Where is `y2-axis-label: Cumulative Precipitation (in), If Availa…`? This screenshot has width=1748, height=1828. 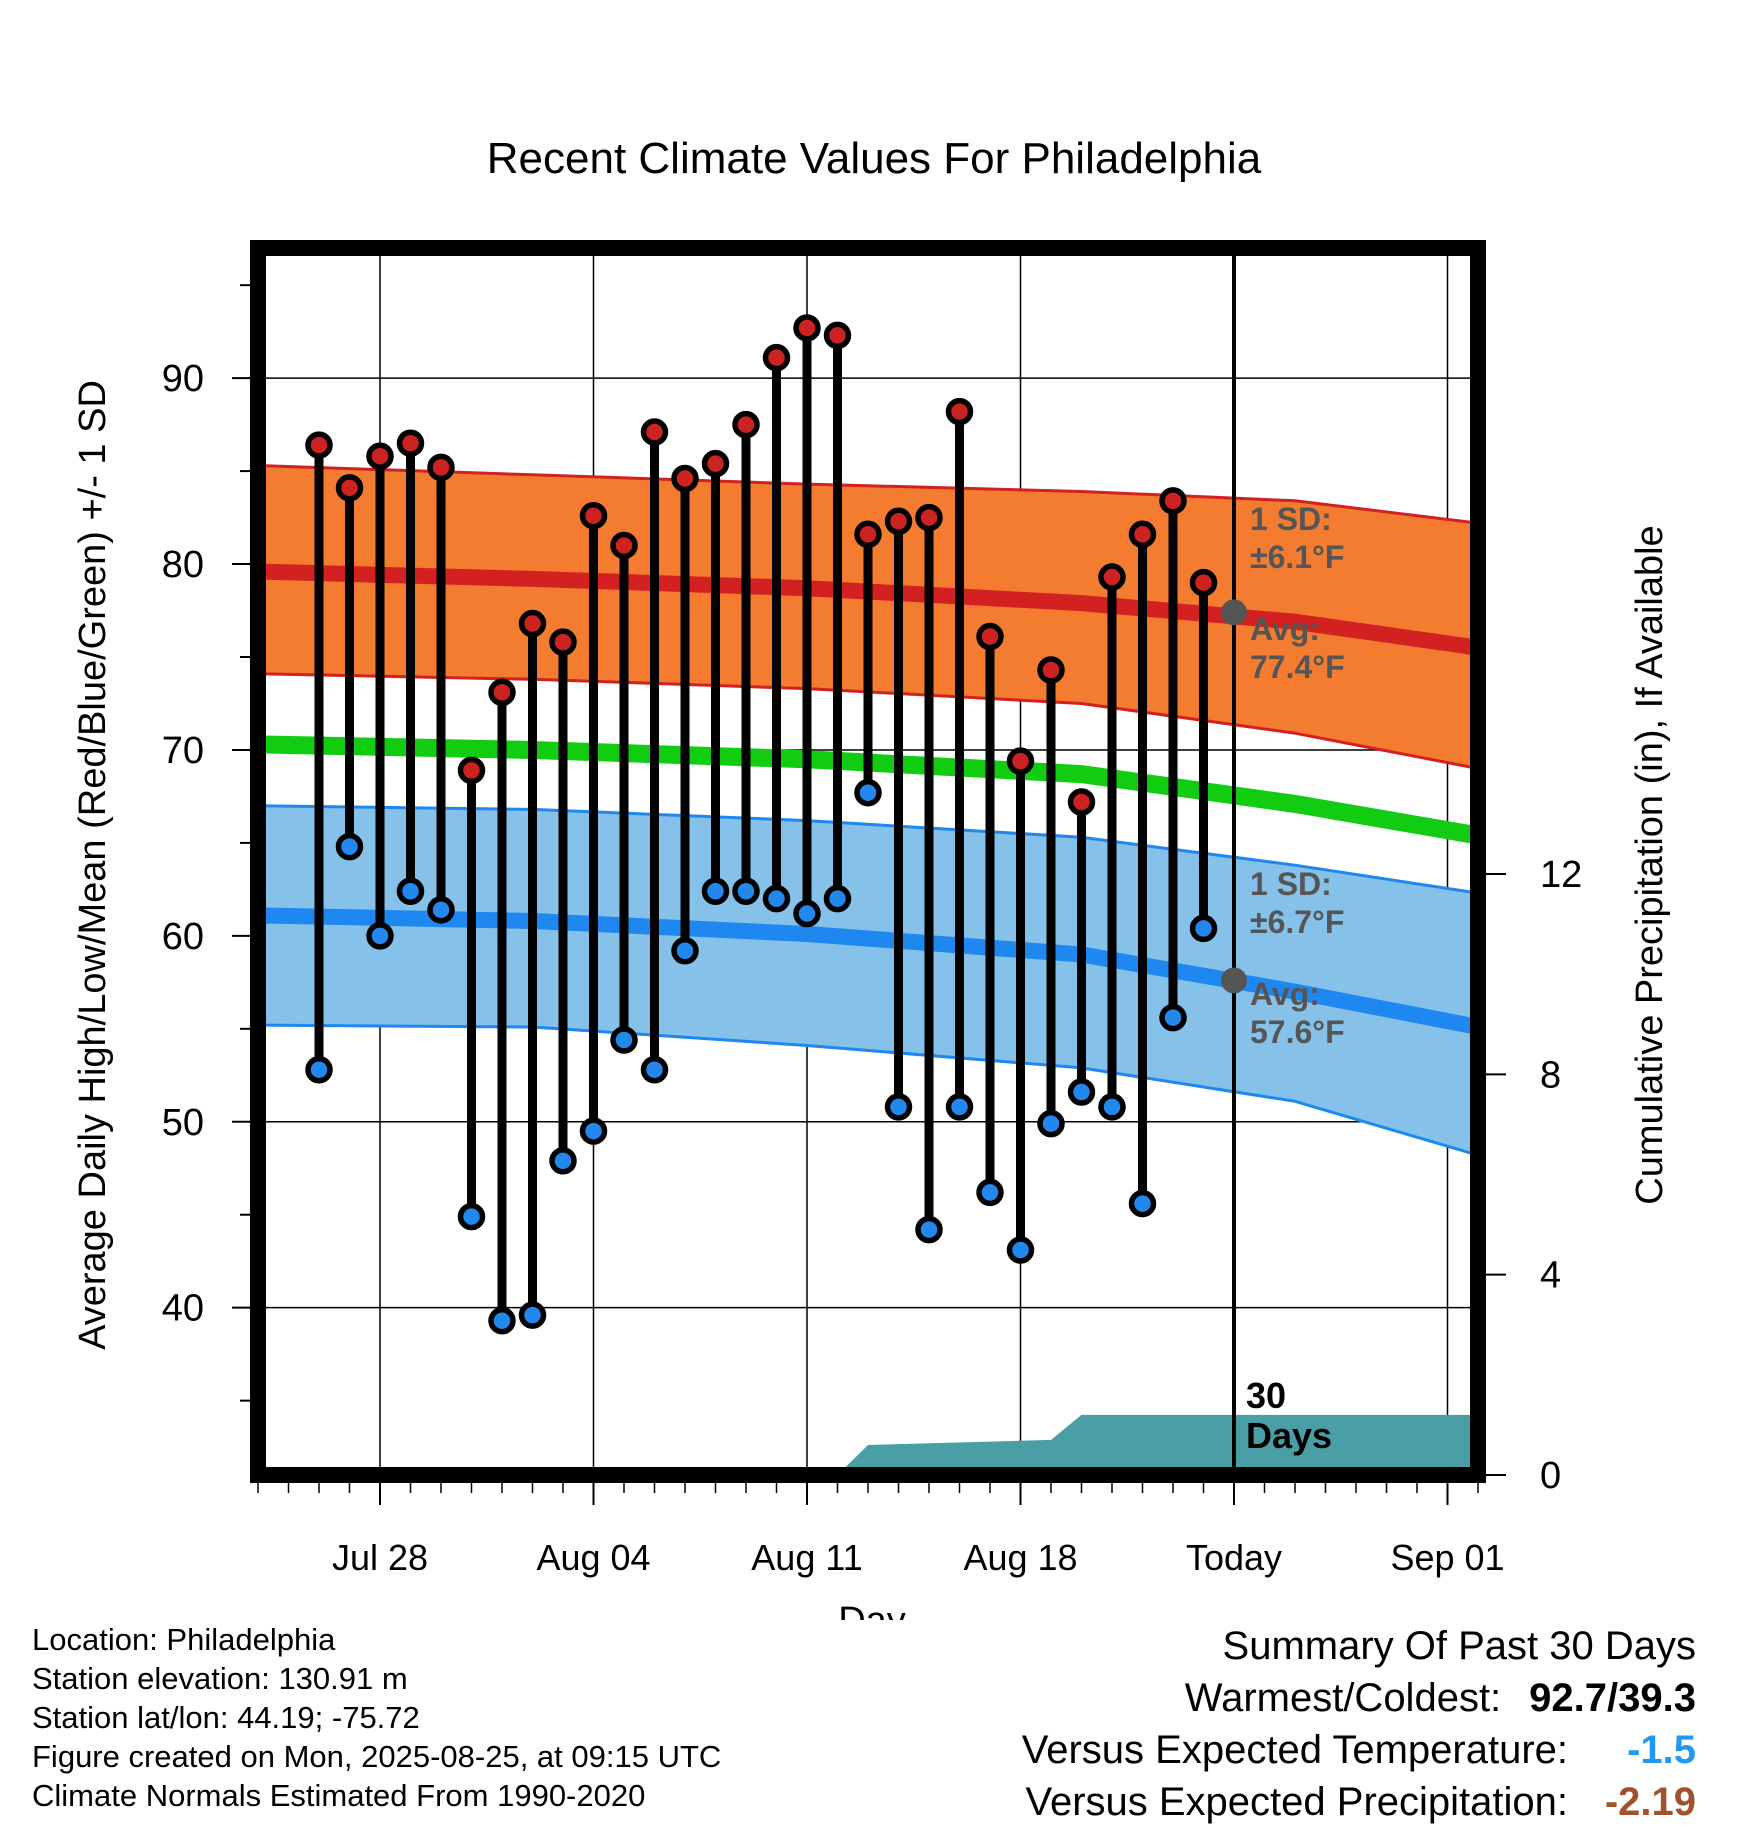
y2-axis-label: Cumulative Precipitation (in), If Availa… is located at coordinates (1650, 864).